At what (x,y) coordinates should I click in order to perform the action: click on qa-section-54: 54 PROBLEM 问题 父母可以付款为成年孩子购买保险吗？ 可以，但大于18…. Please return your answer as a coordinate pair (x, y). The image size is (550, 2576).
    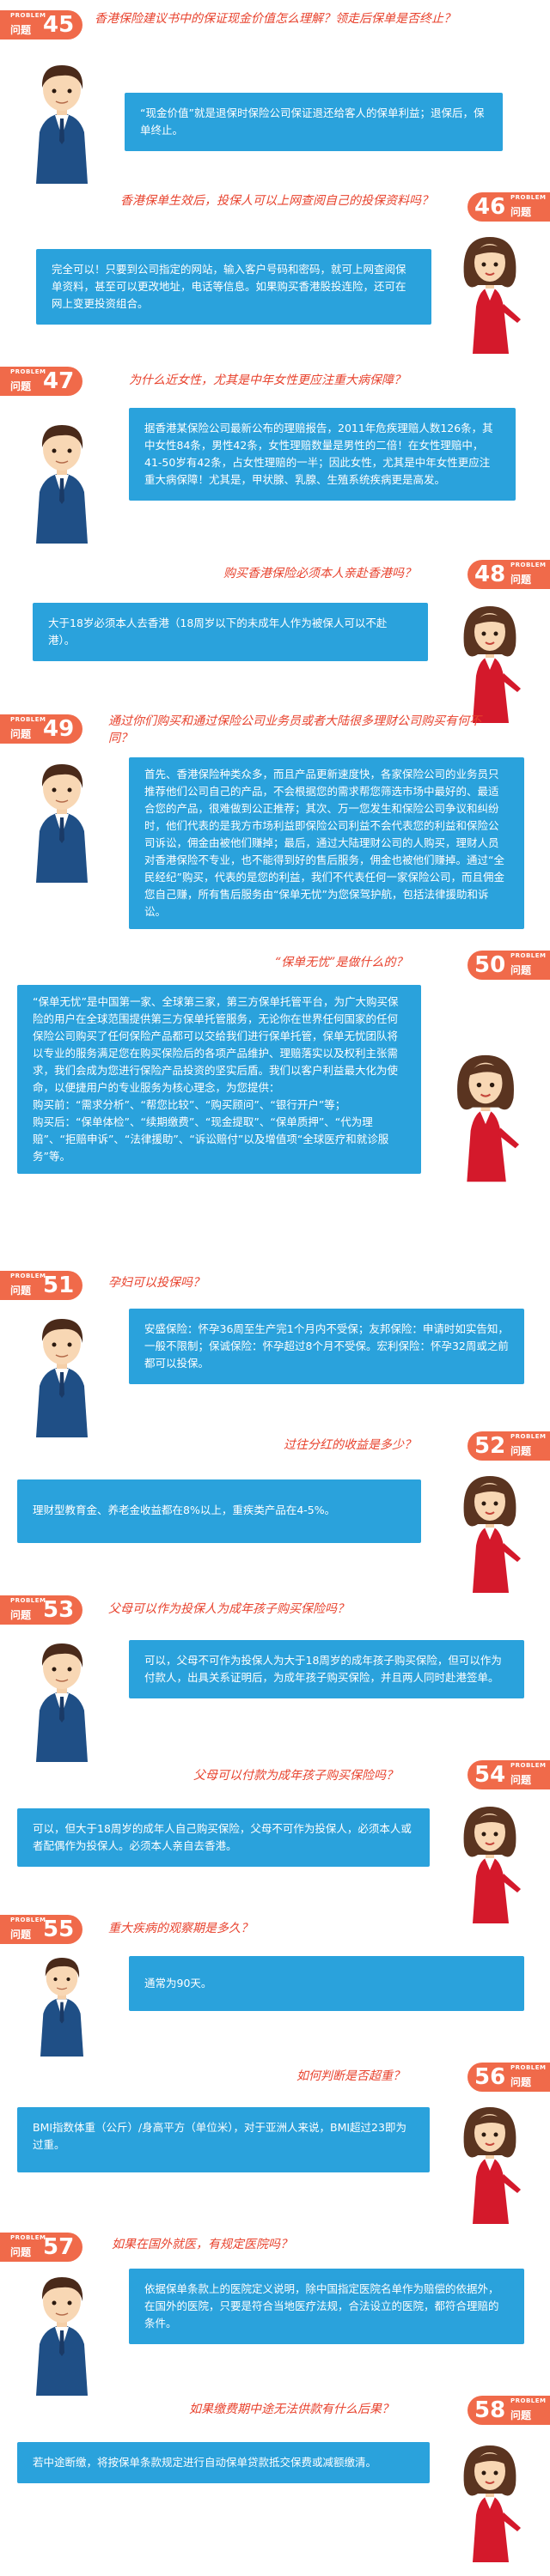
    Looking at the image, I should click on (275, 1842).